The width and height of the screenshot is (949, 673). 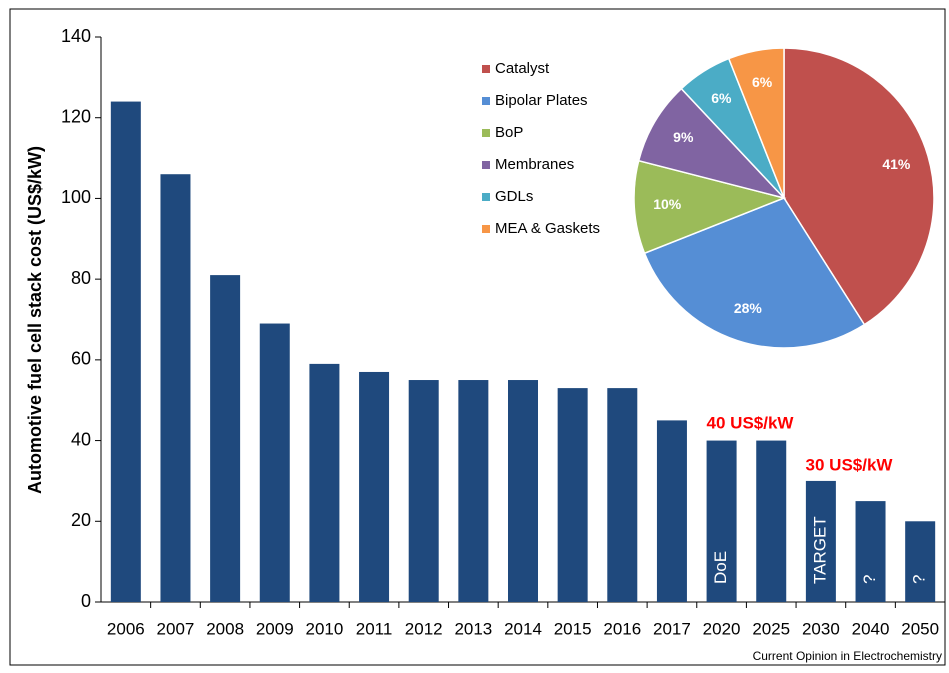 I want to click on y-tick-label: 140, so click(x=76, y=36).